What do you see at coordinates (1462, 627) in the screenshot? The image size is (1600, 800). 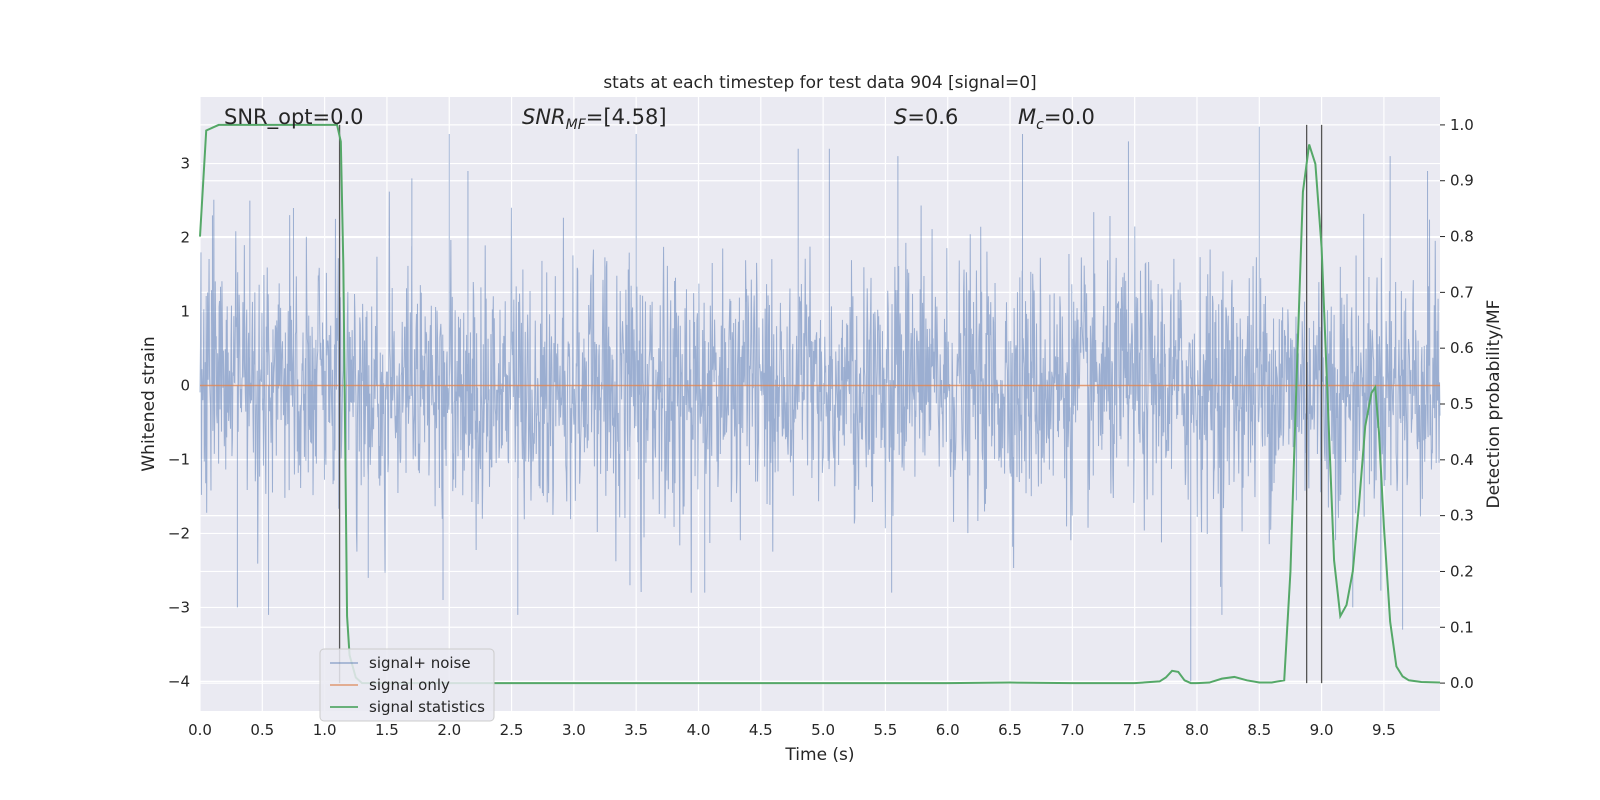 I see `y-tick-label-right: 0.1` at bounding box center [1462, 627].